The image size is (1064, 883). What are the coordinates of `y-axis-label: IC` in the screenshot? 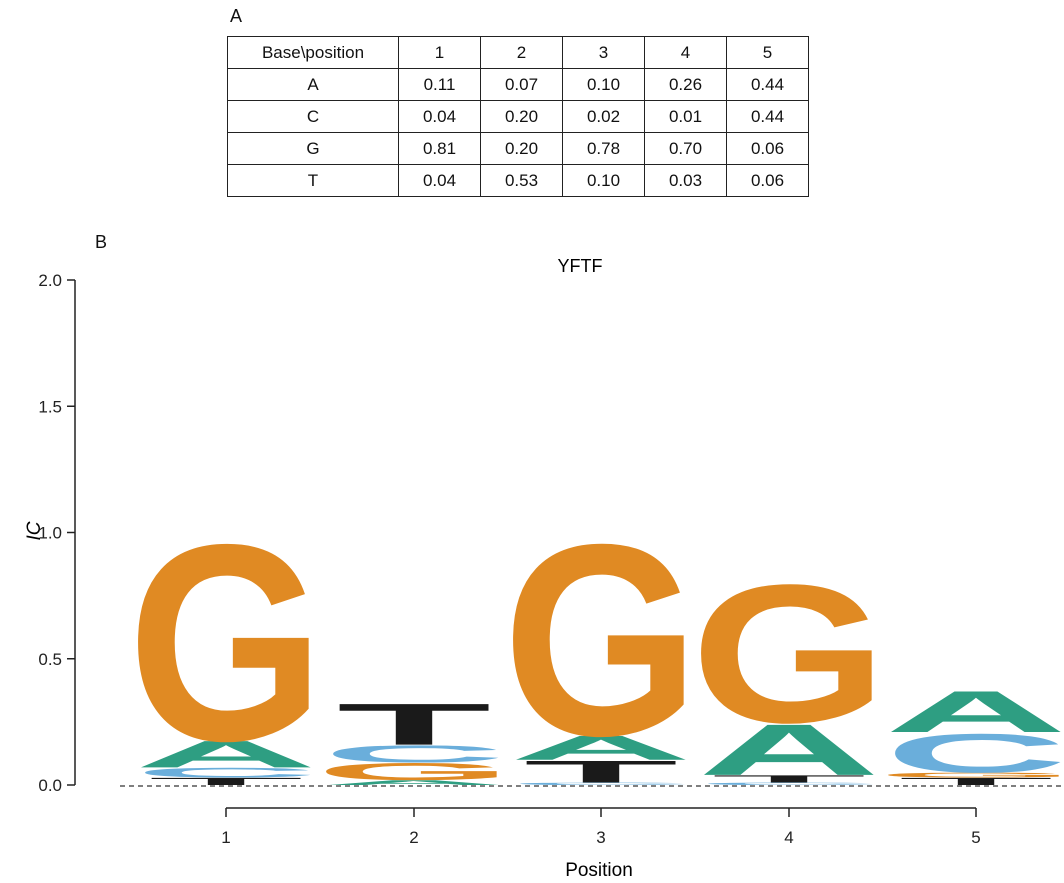 It's located at (34, 530).